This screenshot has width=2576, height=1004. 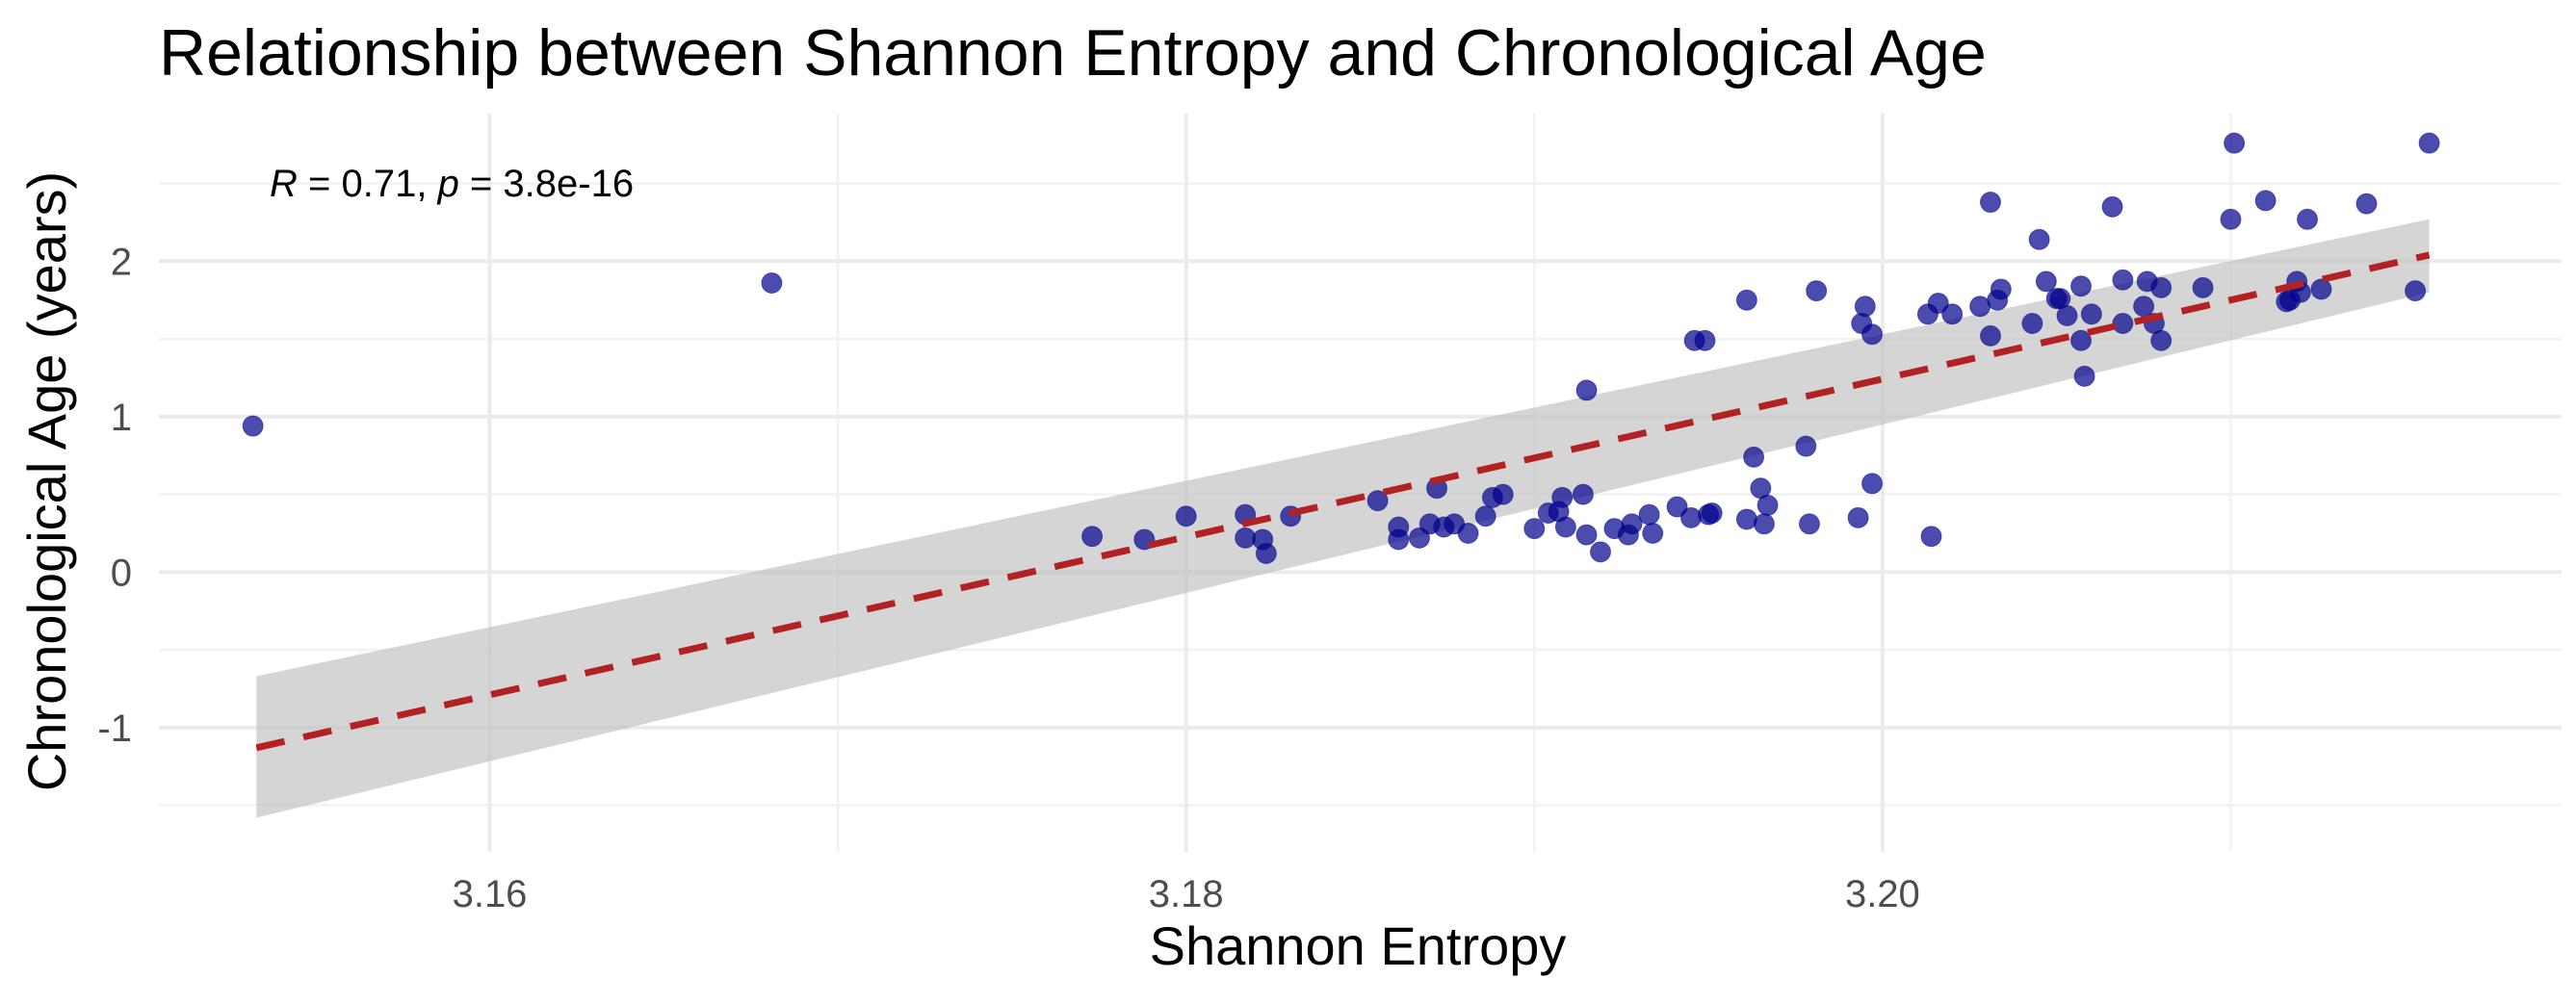 I want to click on p-value: = 3.8e-16, so click(x=546, y=184).